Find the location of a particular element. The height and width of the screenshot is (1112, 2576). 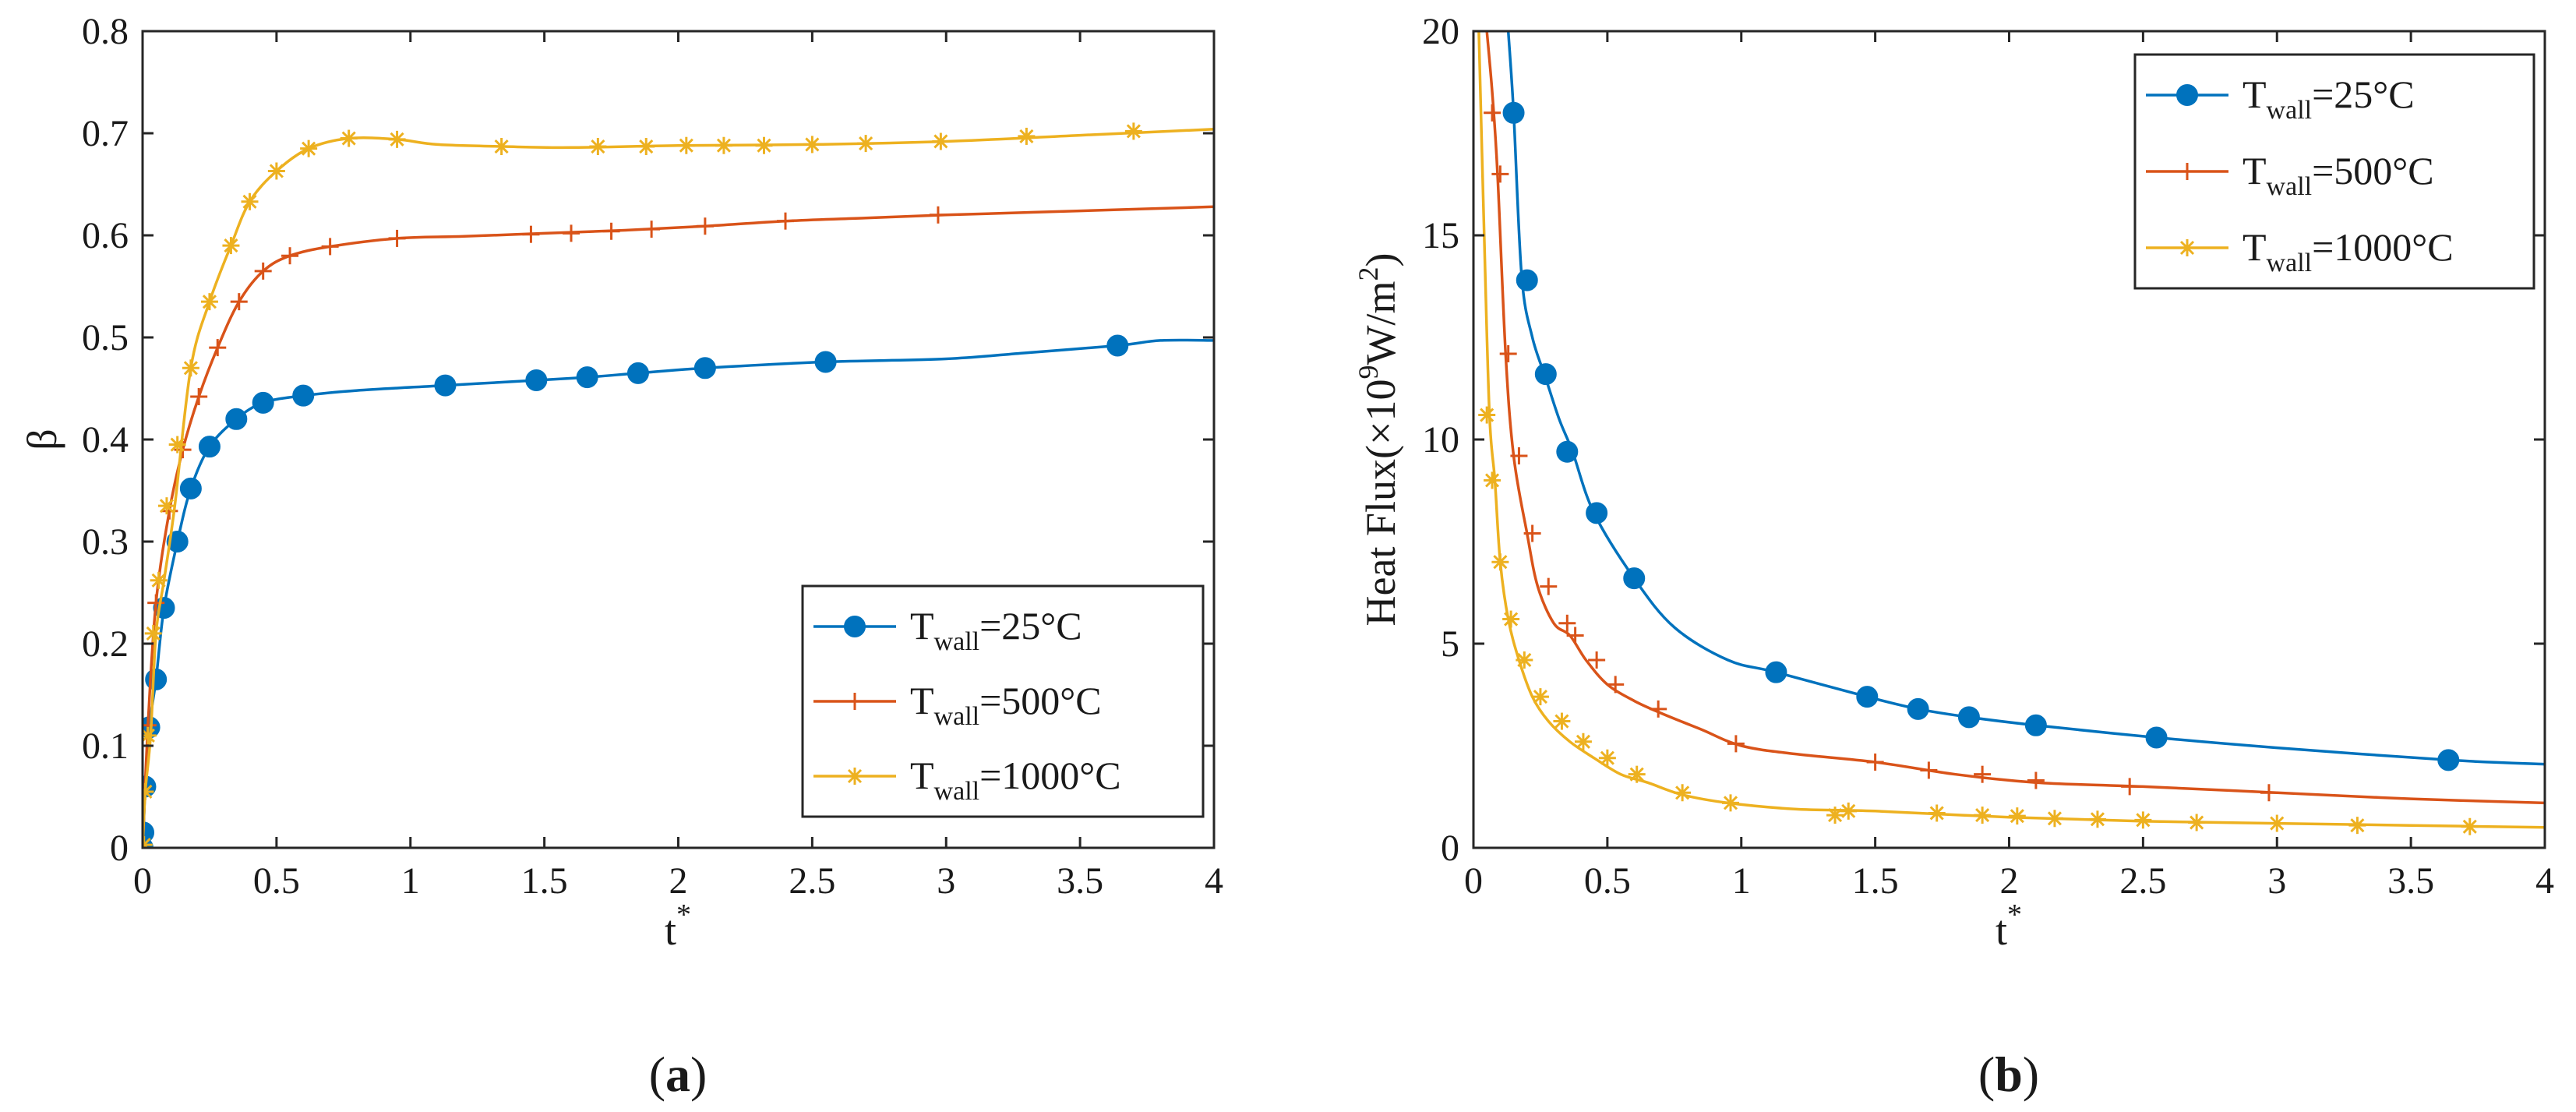

panel-a-legend-entry: Twall=25°C is located at coordinates (947, 630).